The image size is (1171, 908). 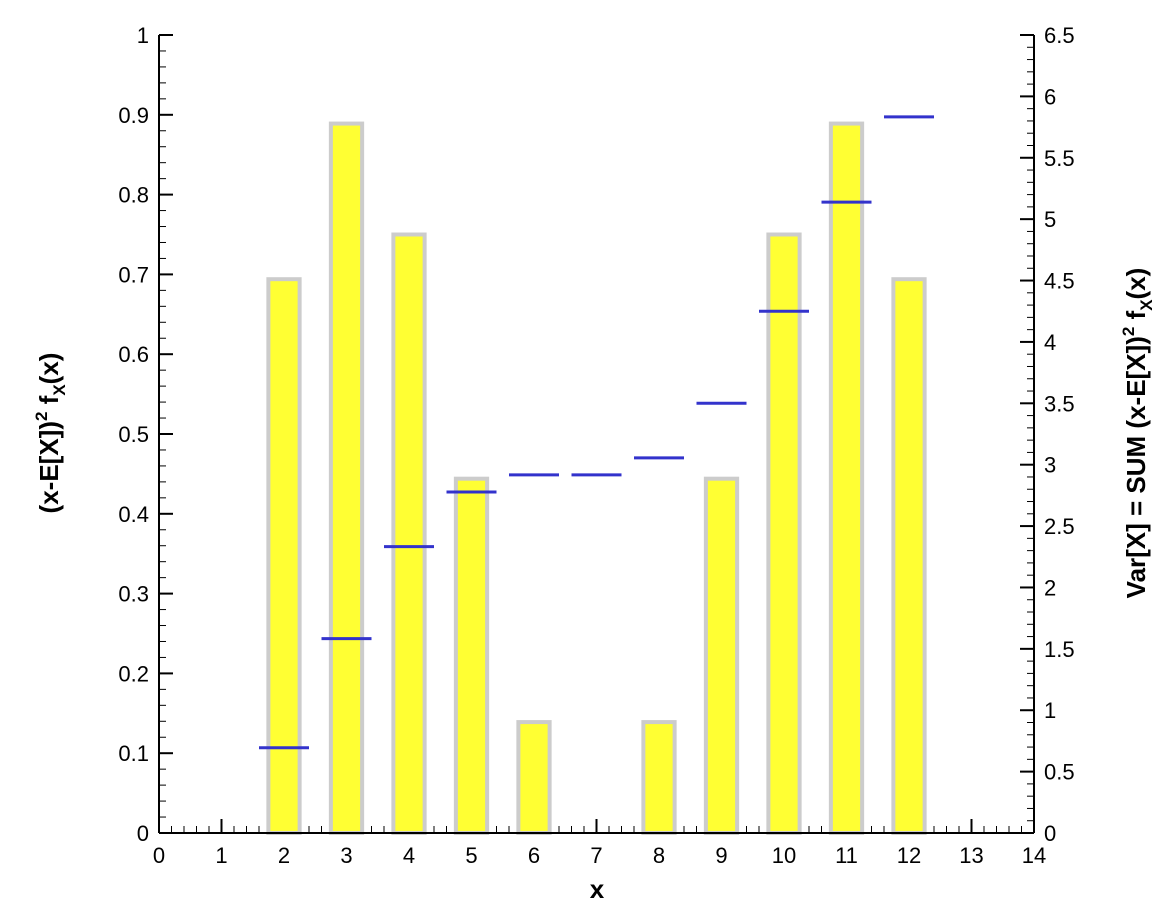 I want to click on left-y-axis-title-part: (x-E[X]), so click(x=49, y=467).